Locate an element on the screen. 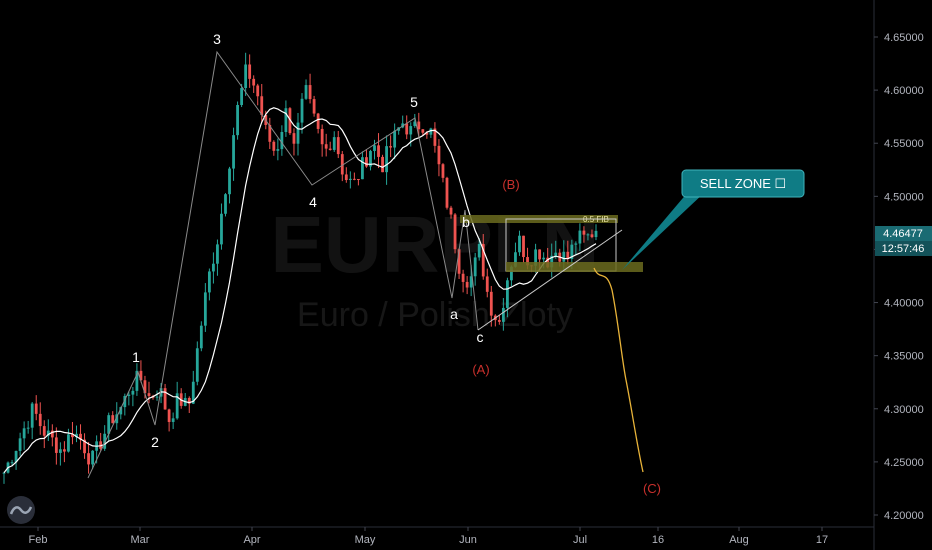 Image resolution: width=932 pixels, height=550 pixels. wave-label: a is located at coordinates (454, 314).